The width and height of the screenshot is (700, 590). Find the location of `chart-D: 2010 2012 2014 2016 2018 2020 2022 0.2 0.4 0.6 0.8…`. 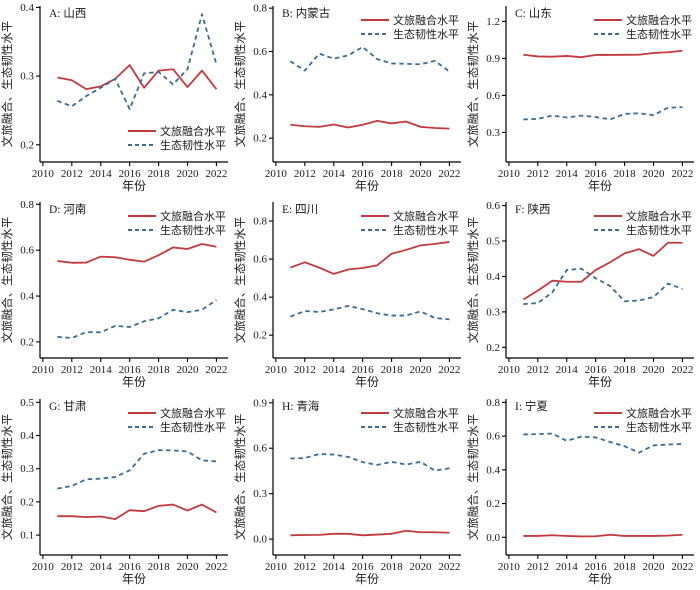

chart-D: 2010 2012 2014 2016 2018 2020 2022 0.2 0.4 0.6 0.8… is located at coordinates (114, 294).